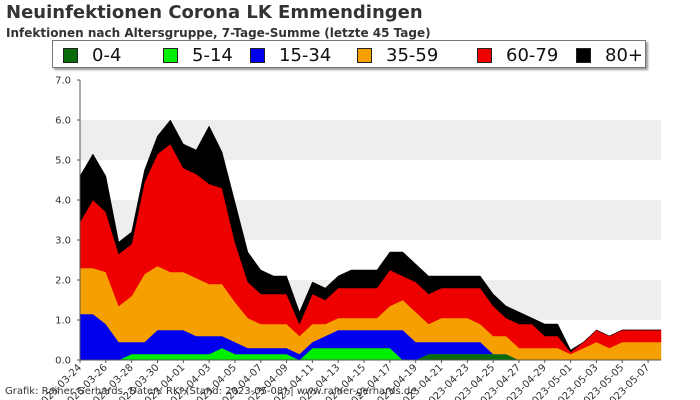 The image size is (700, 400). What do you see at coordinates (63, 241) in the screenshot?
I see `y-tick-label: 3.0` at bounding box center [63, 241].